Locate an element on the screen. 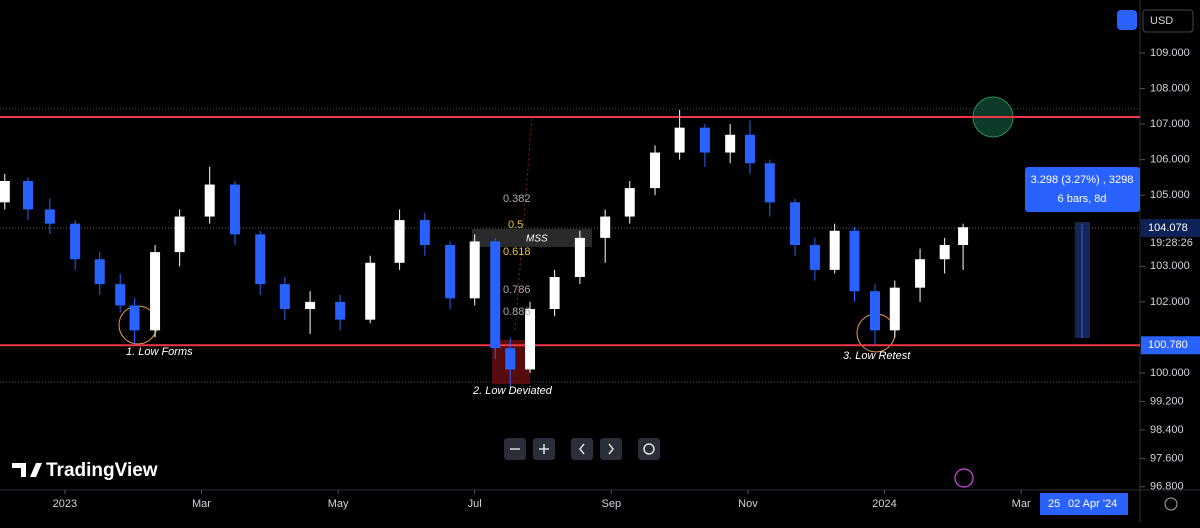 The height and width of the screenshot is (528, 1200). annotation: 3. Low Retest is located at coordinates (877, 356).